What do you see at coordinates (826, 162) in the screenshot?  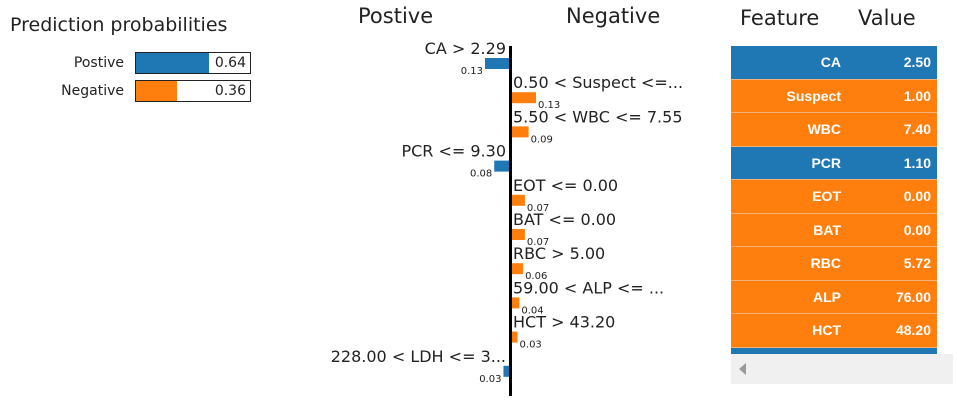 I see `table-cell-feature: PCR` at bounding box center [826, 162].